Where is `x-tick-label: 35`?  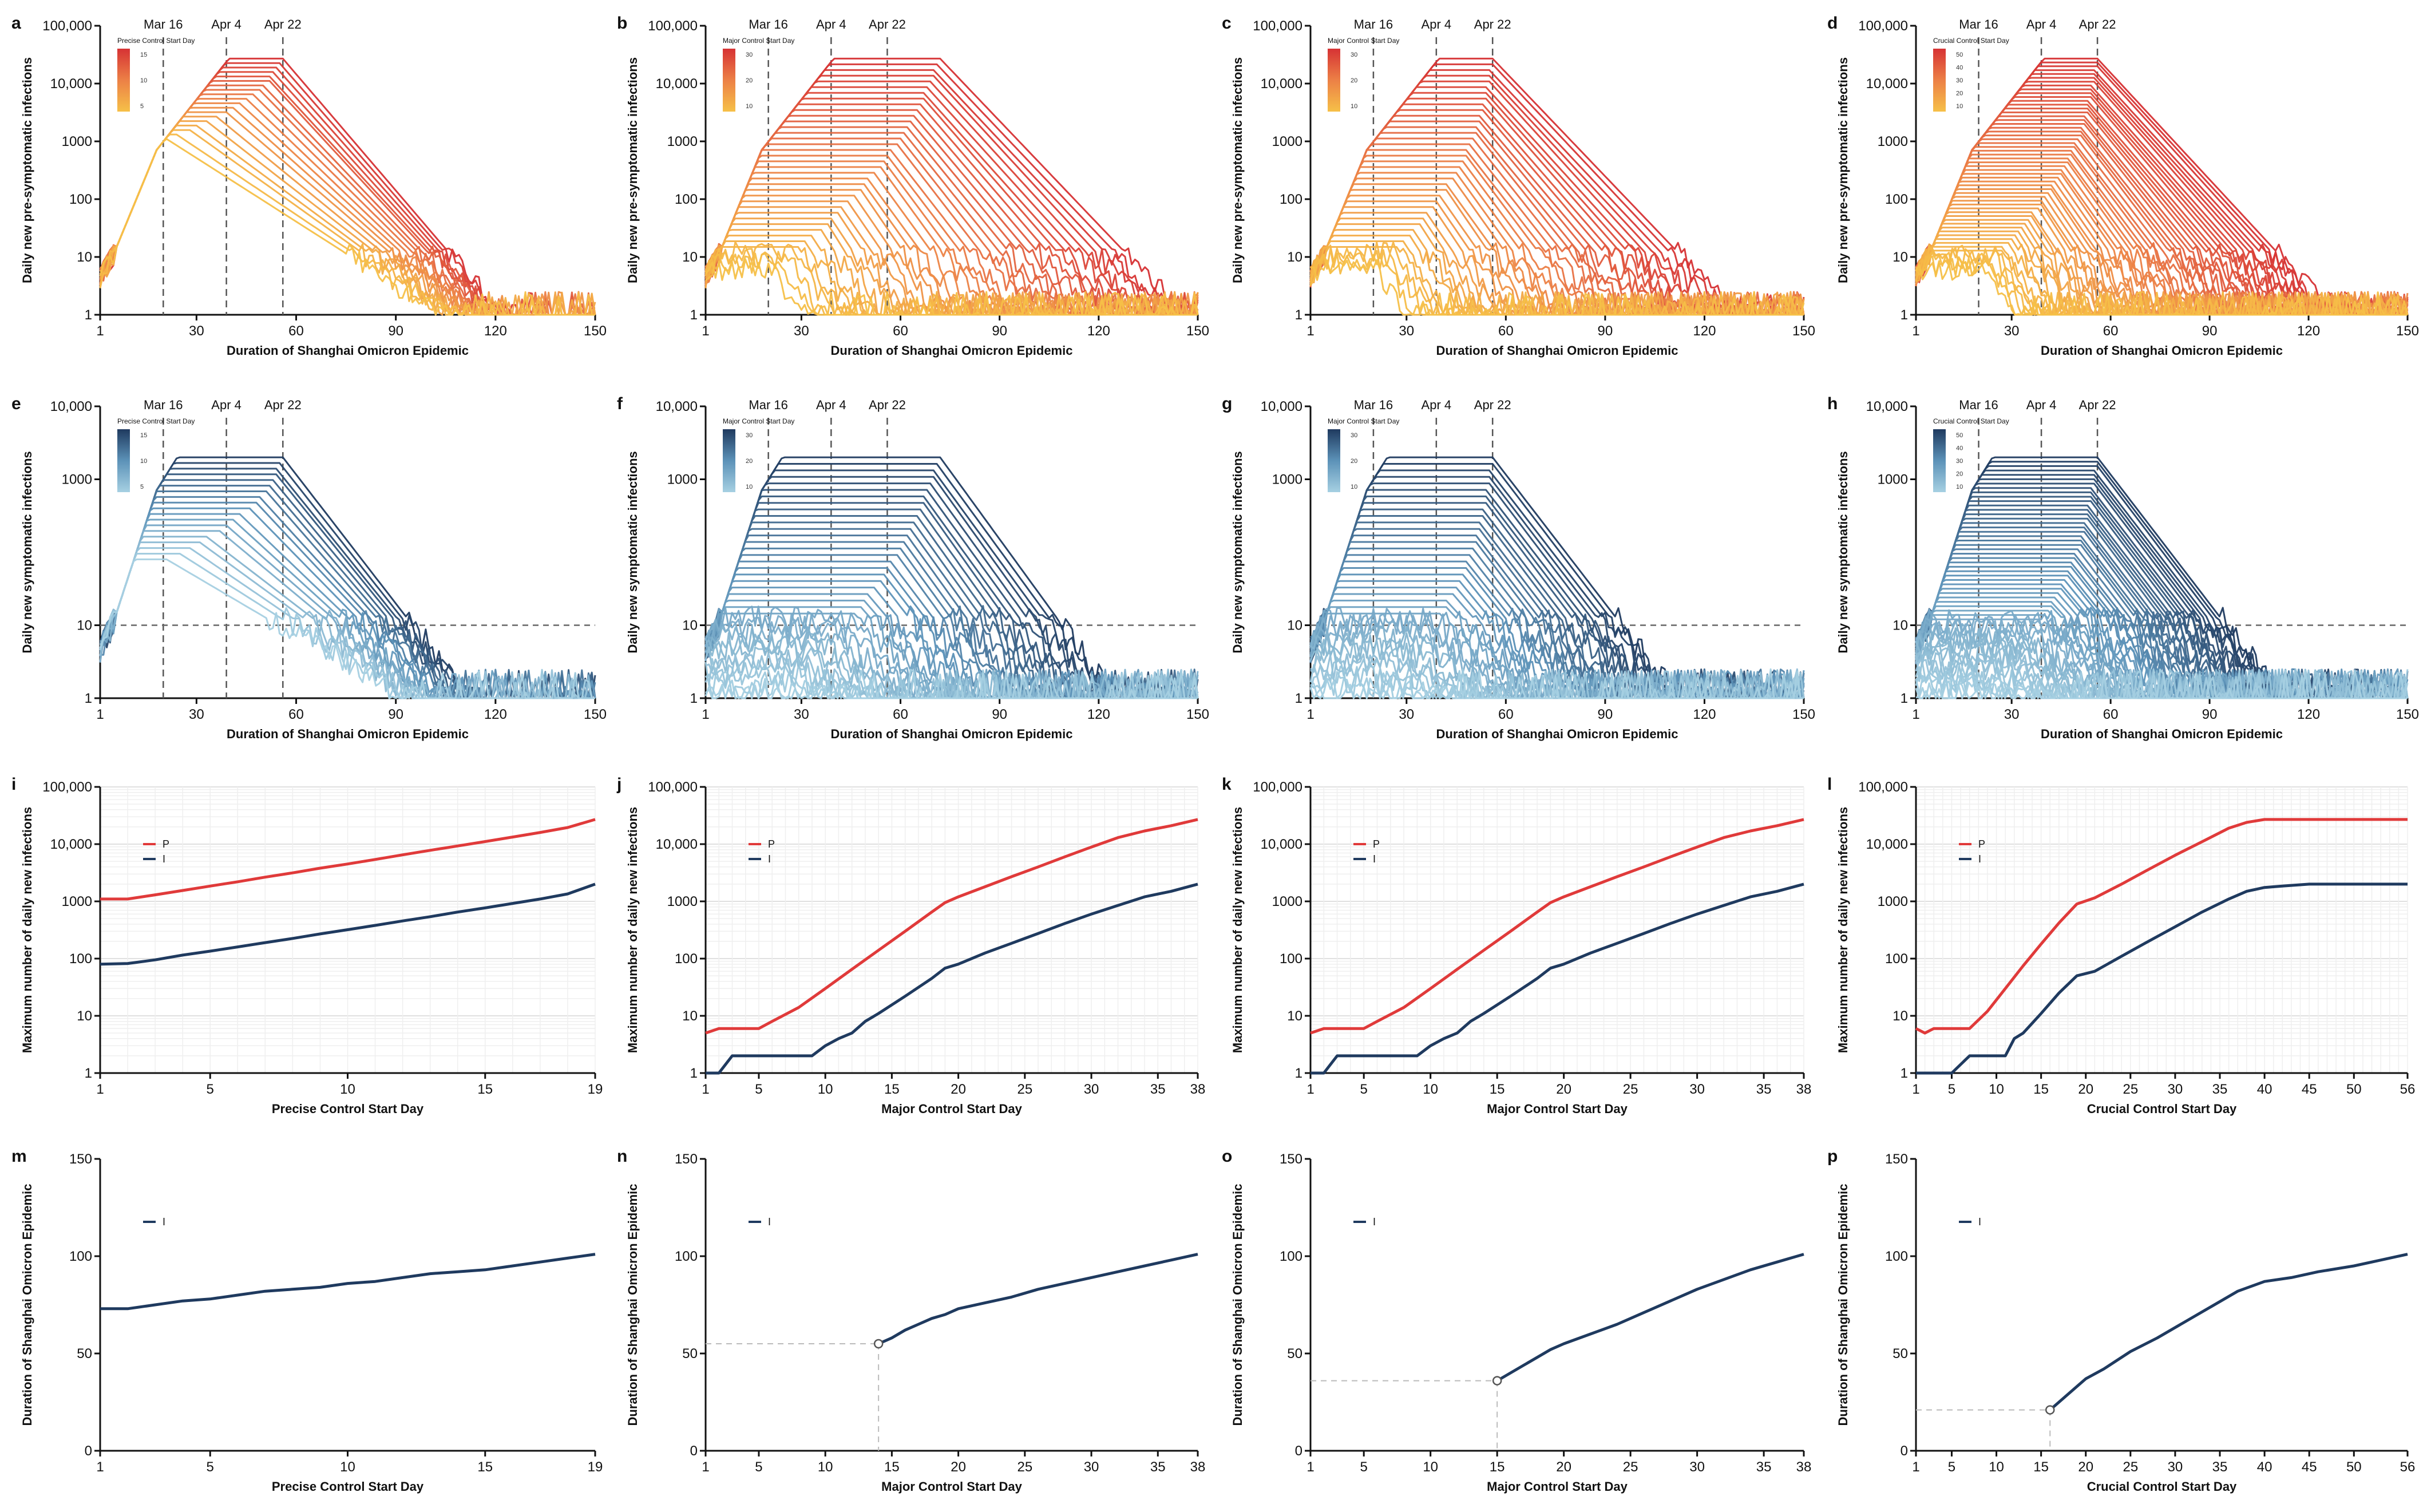
x-tick-label: 35 is located at coordinates (1764, 1089).